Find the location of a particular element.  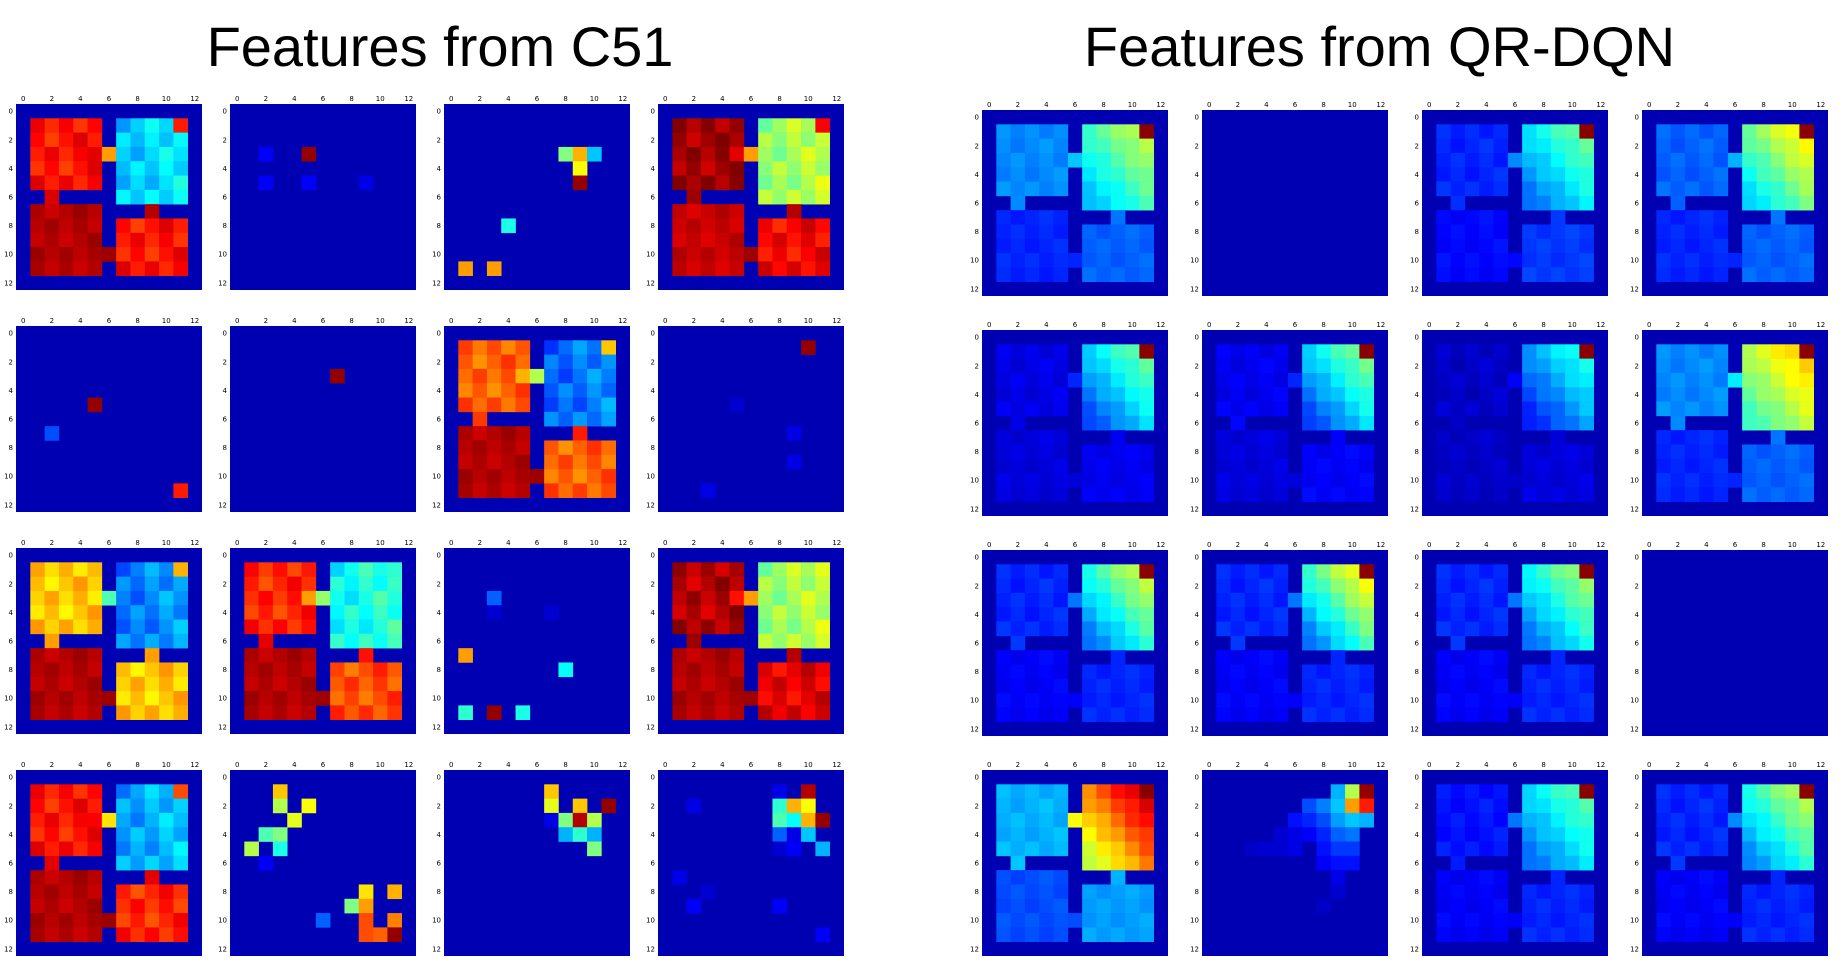

y-tick-label: 0 is located at coordinates (439, 778).